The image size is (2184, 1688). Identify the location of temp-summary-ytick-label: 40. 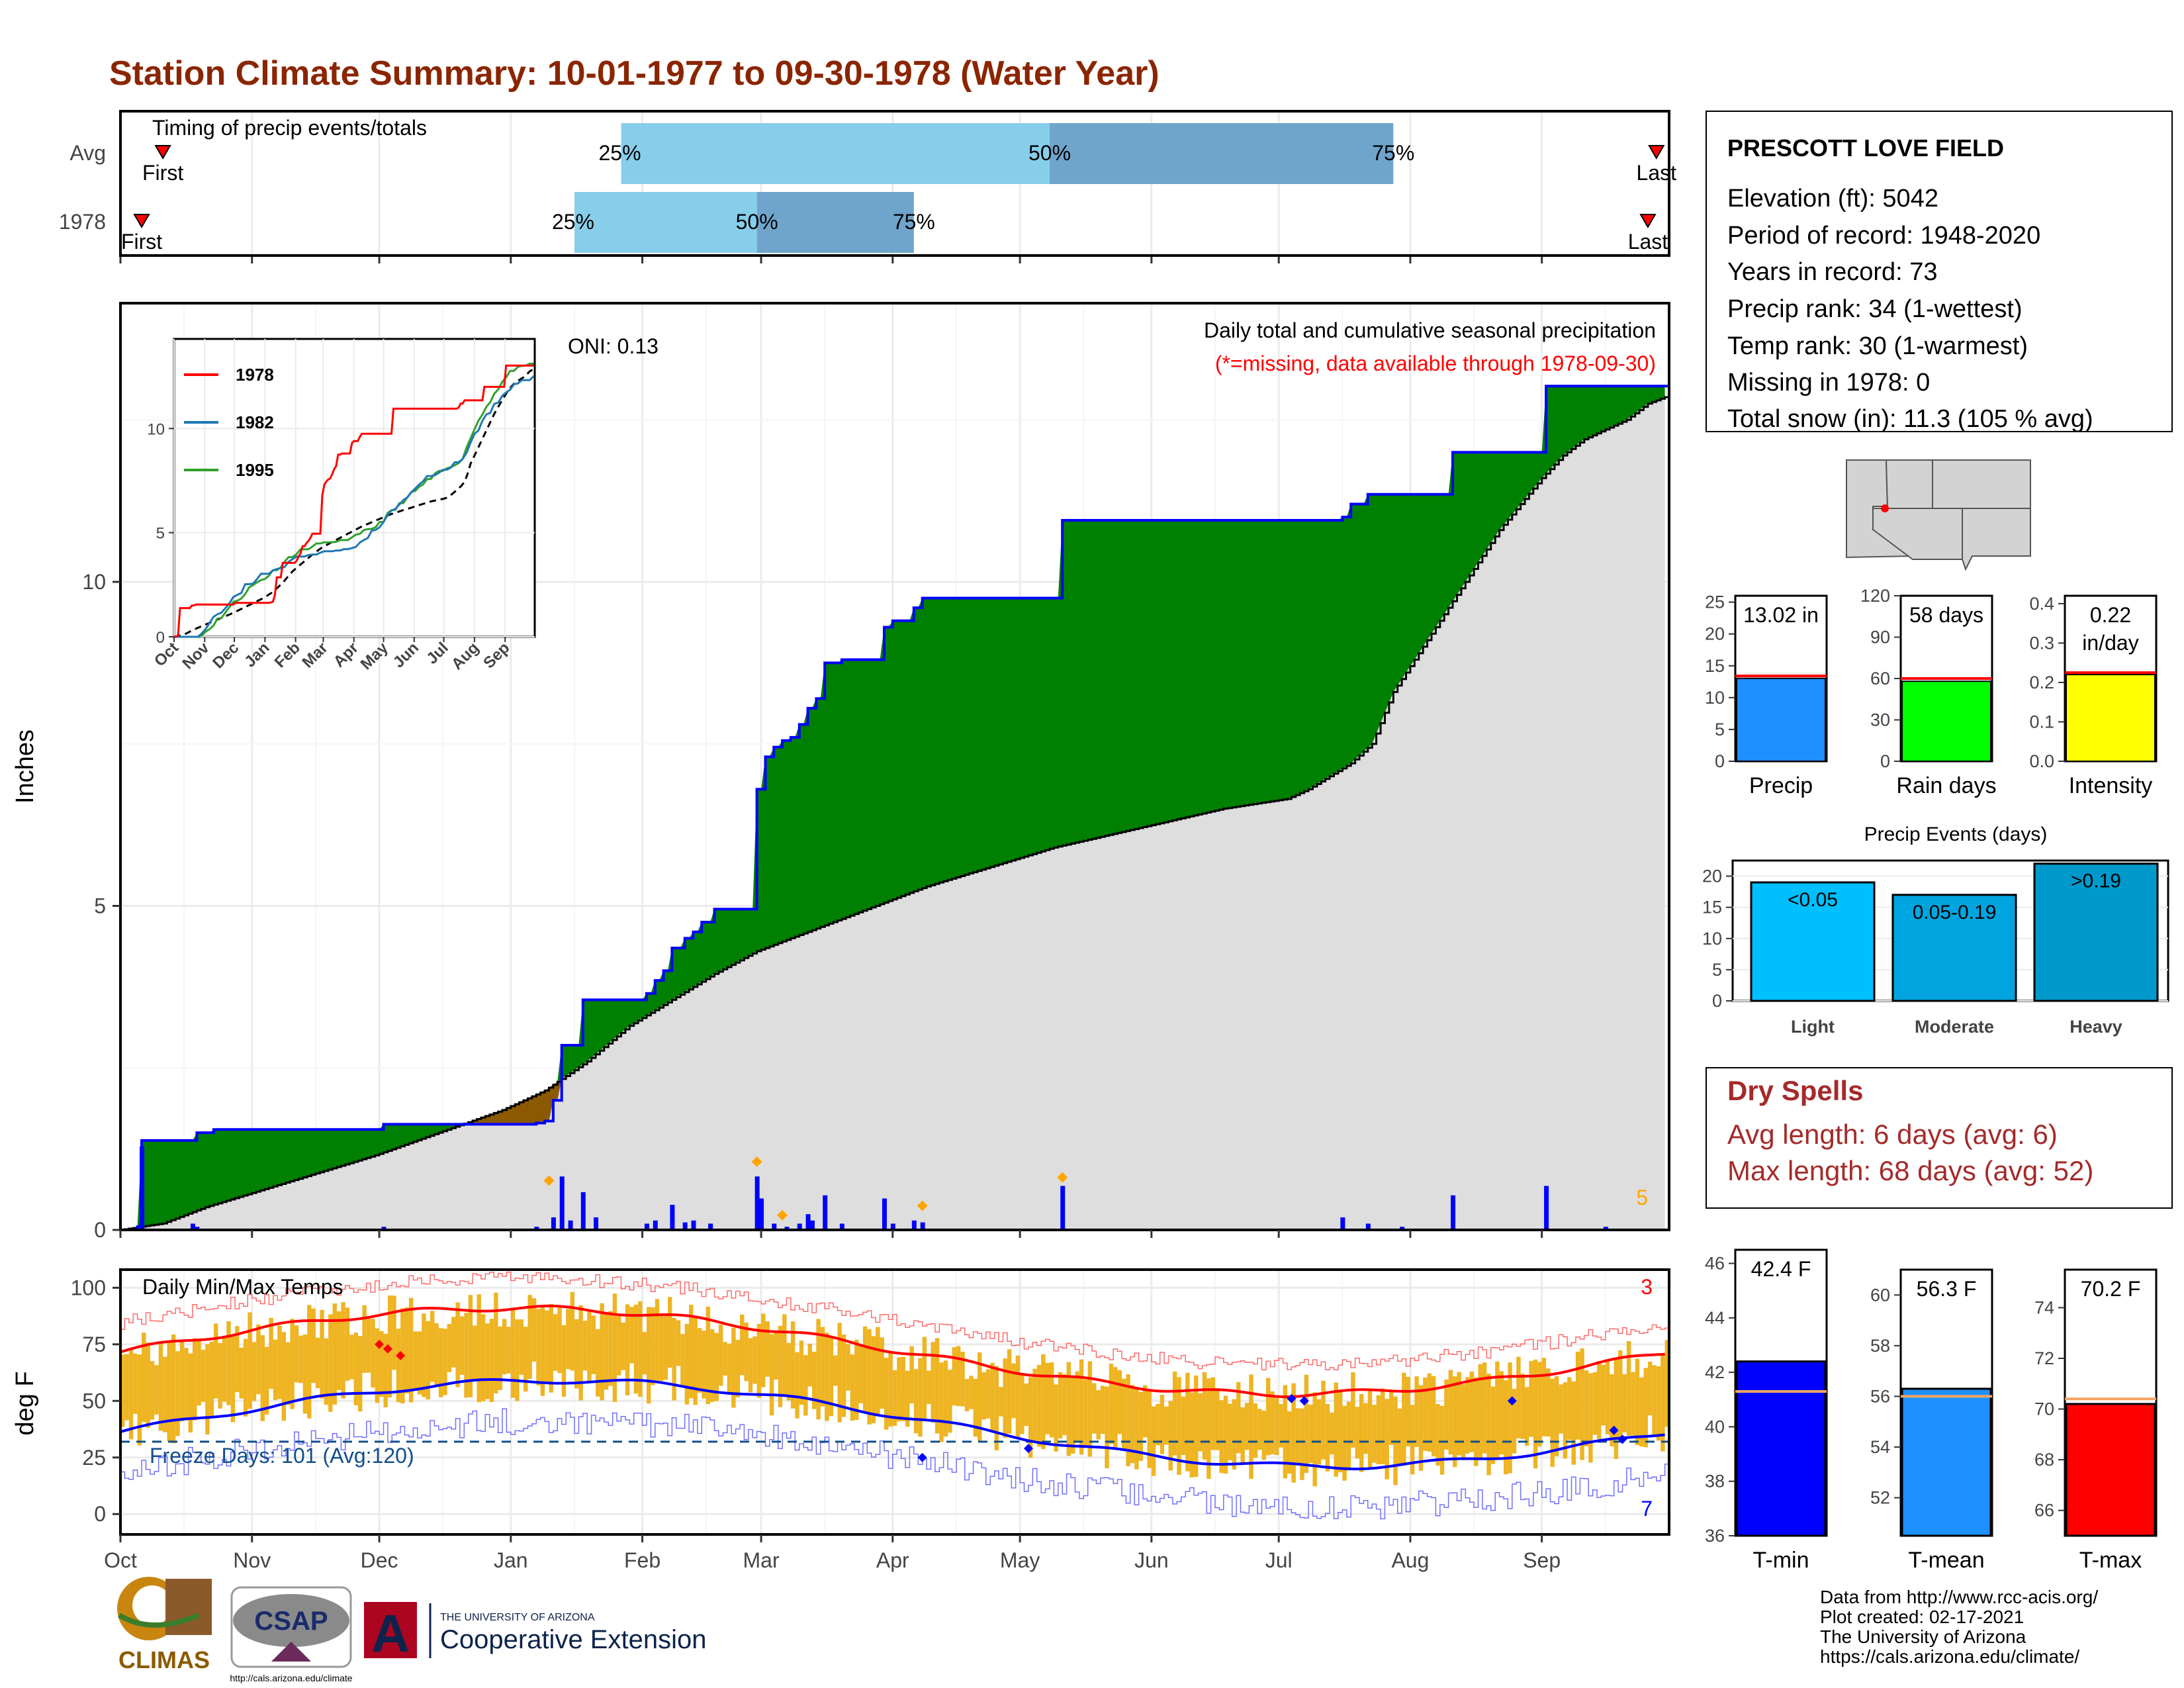
(1715, 1426).